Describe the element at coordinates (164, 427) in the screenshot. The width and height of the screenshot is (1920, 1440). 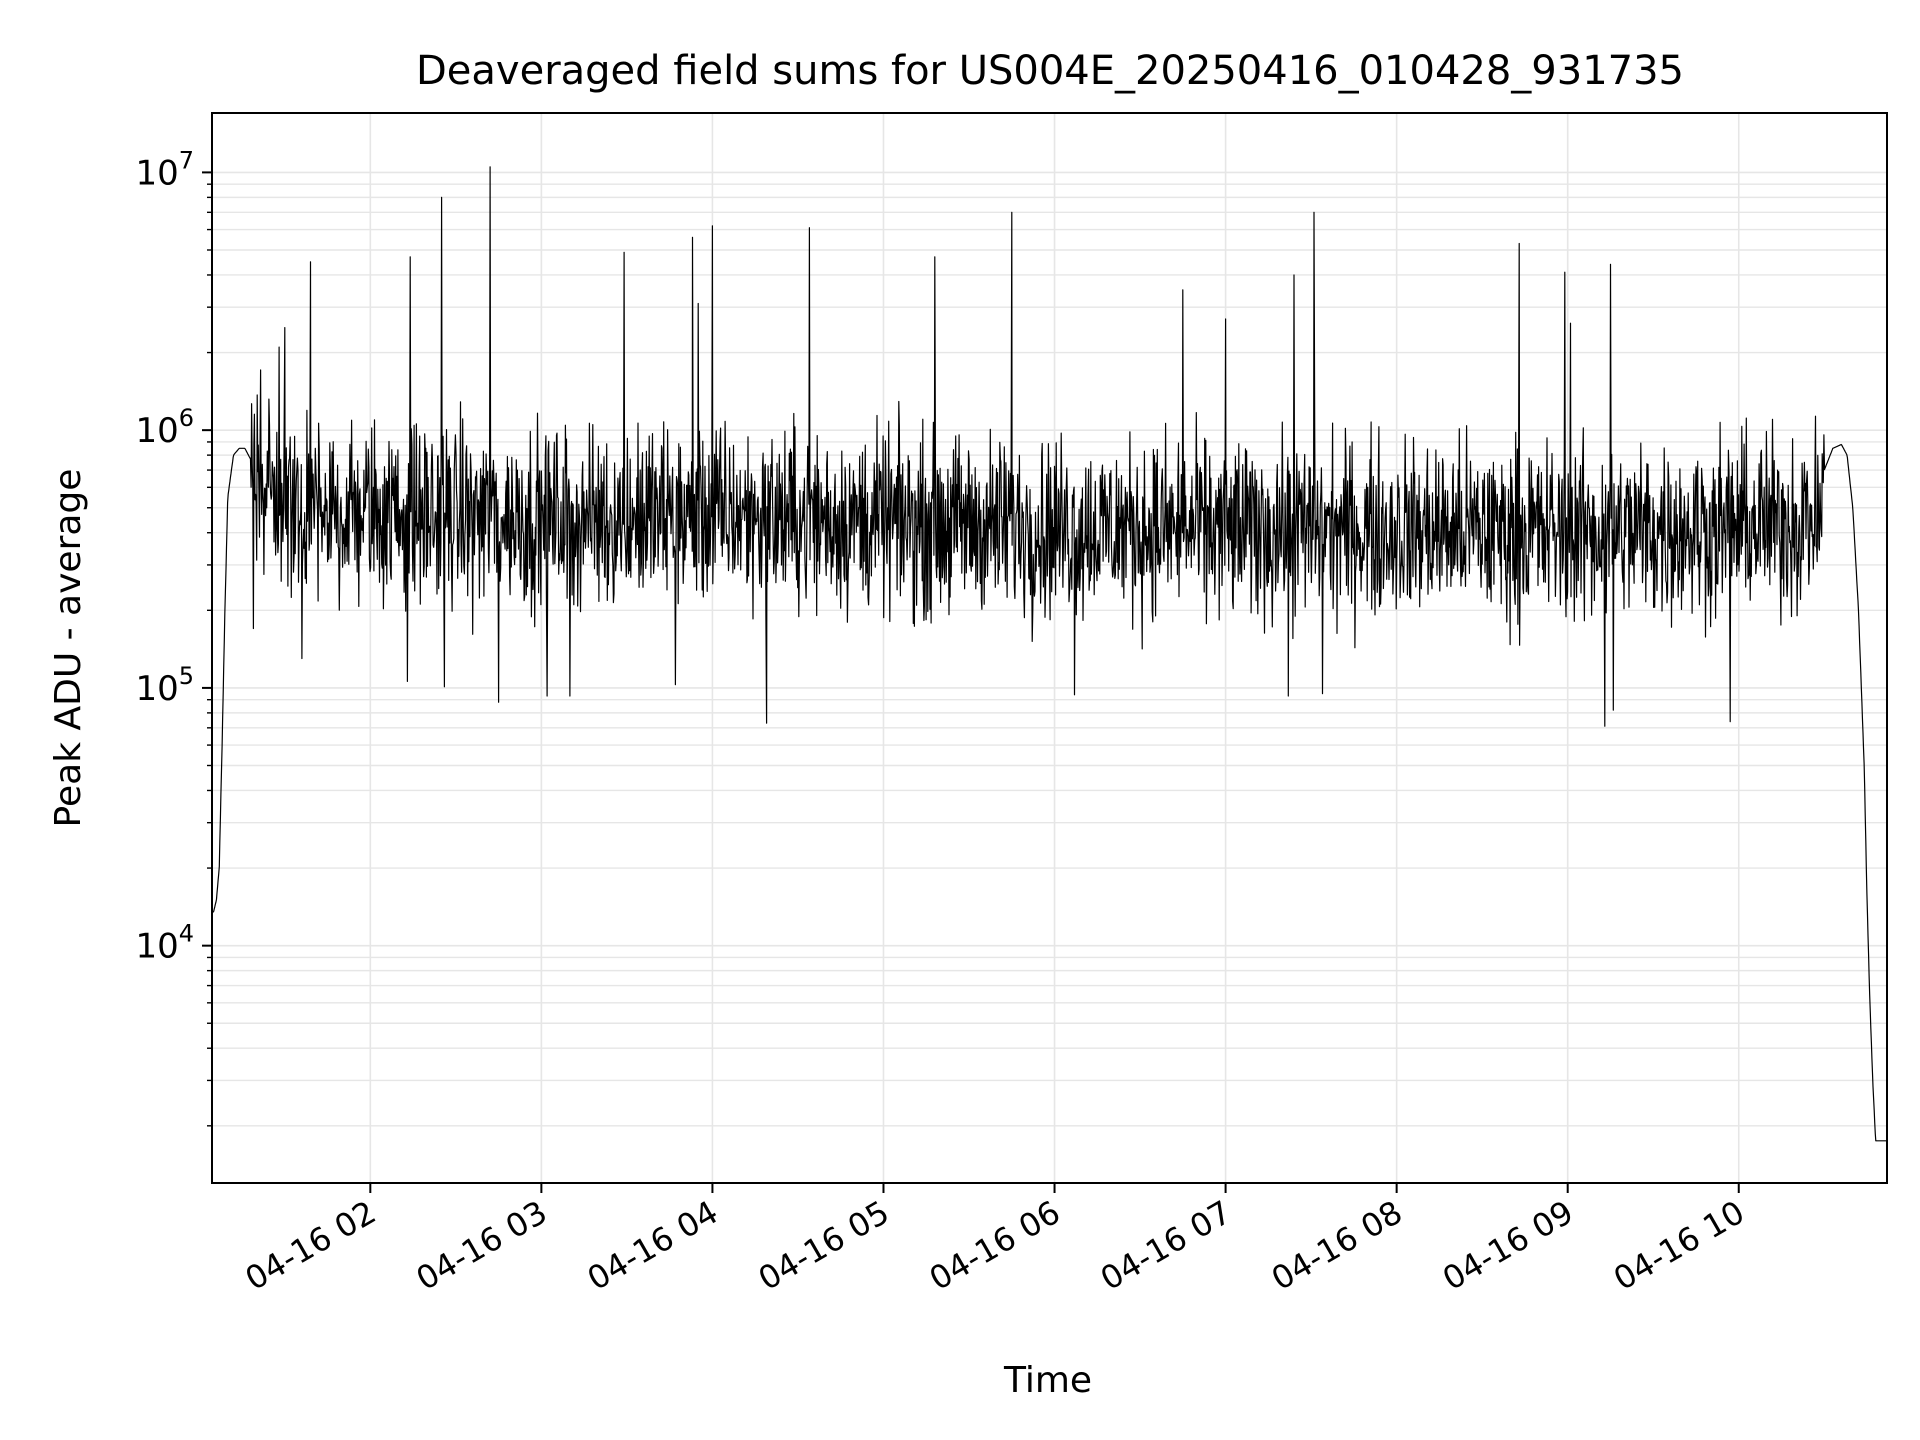
I see `y-tick-label: 10⁶` at that location.